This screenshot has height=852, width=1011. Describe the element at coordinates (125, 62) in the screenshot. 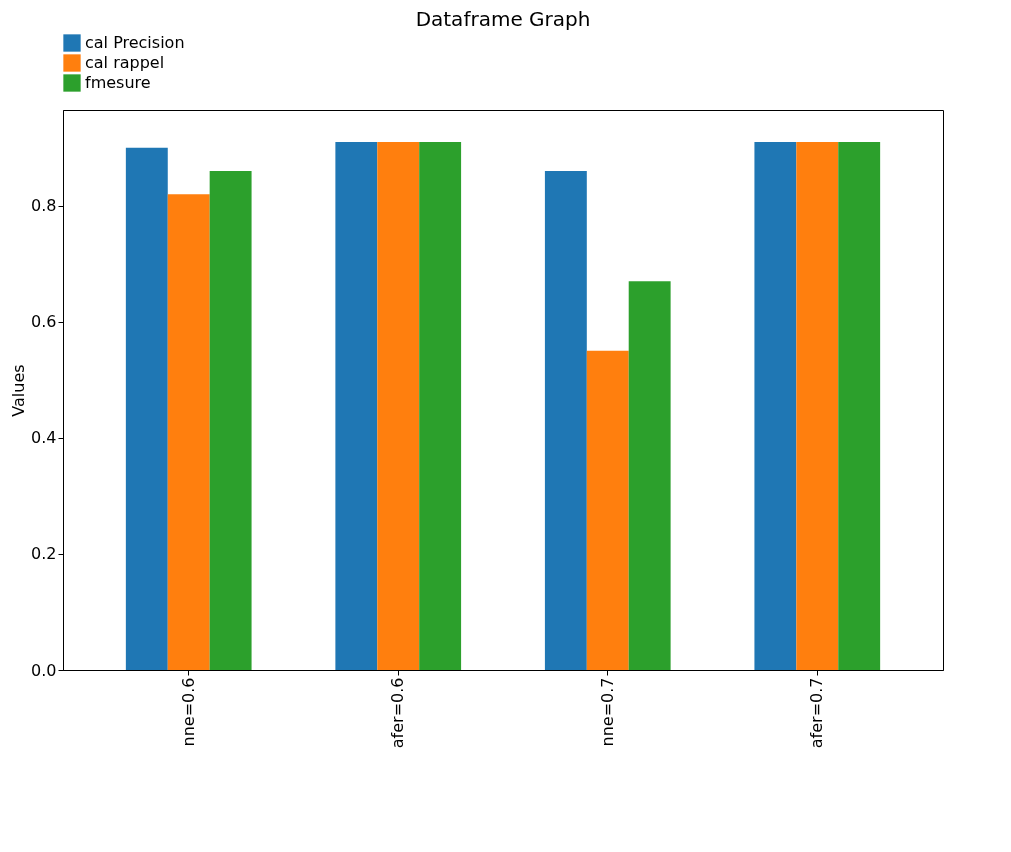

I see `legend-label: cal rappel` at that location.